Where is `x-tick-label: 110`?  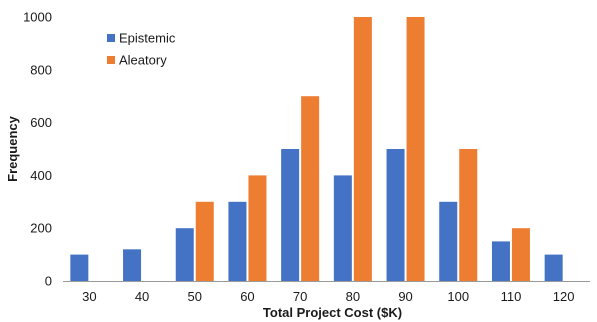
x-tick-label: 110 is located at coordinates (511, 296).